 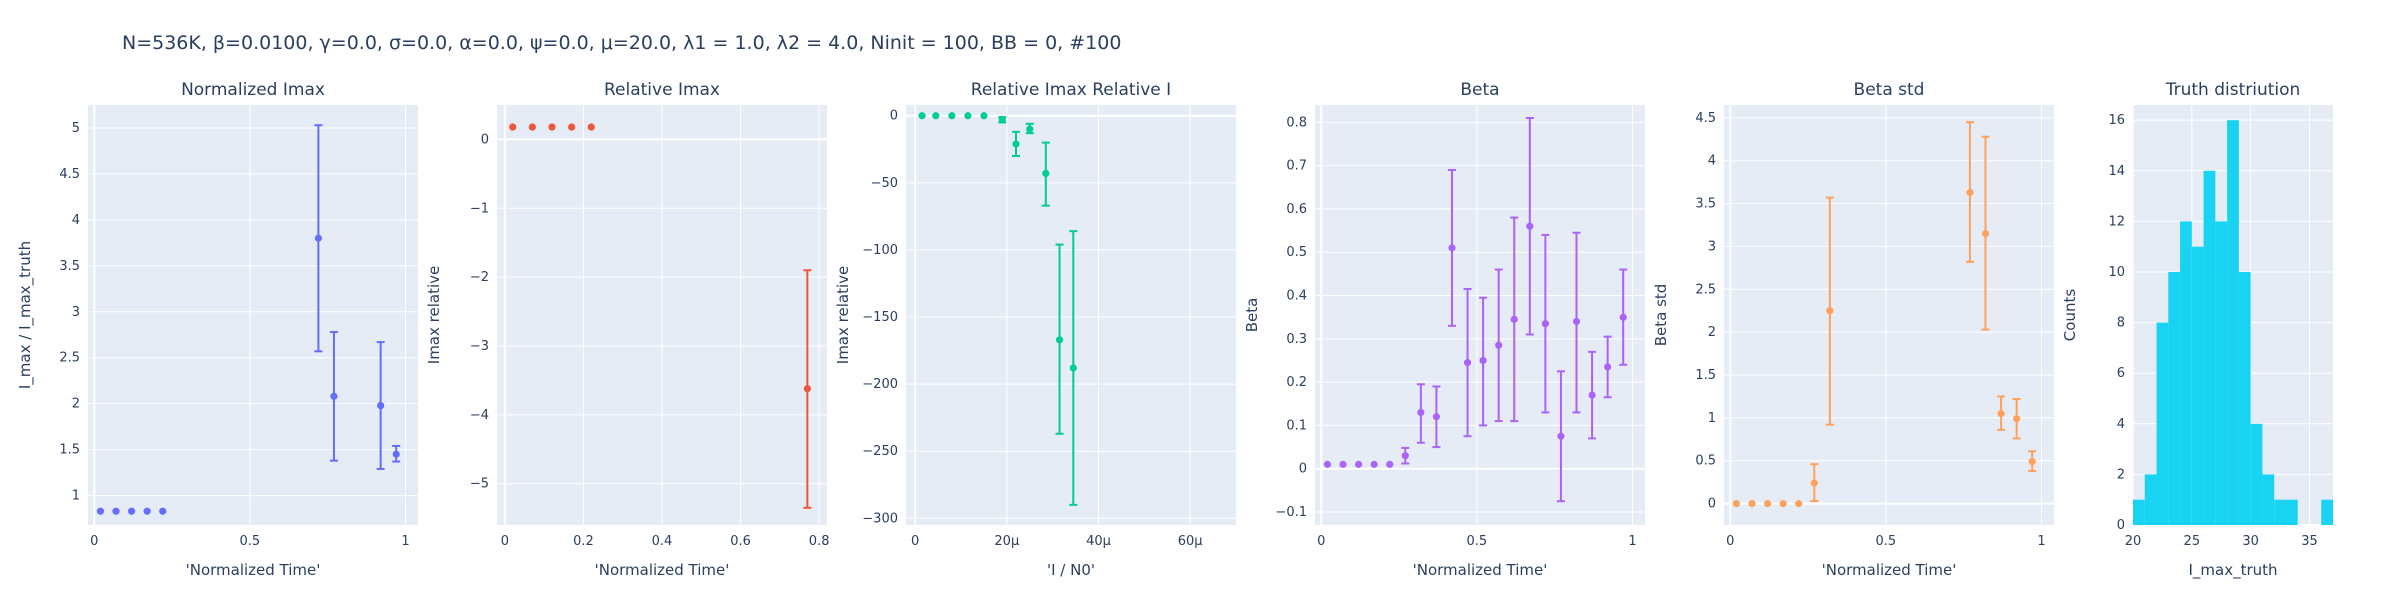 I want to click on x-tick-label: 0.8, so click(x=819, y=541).